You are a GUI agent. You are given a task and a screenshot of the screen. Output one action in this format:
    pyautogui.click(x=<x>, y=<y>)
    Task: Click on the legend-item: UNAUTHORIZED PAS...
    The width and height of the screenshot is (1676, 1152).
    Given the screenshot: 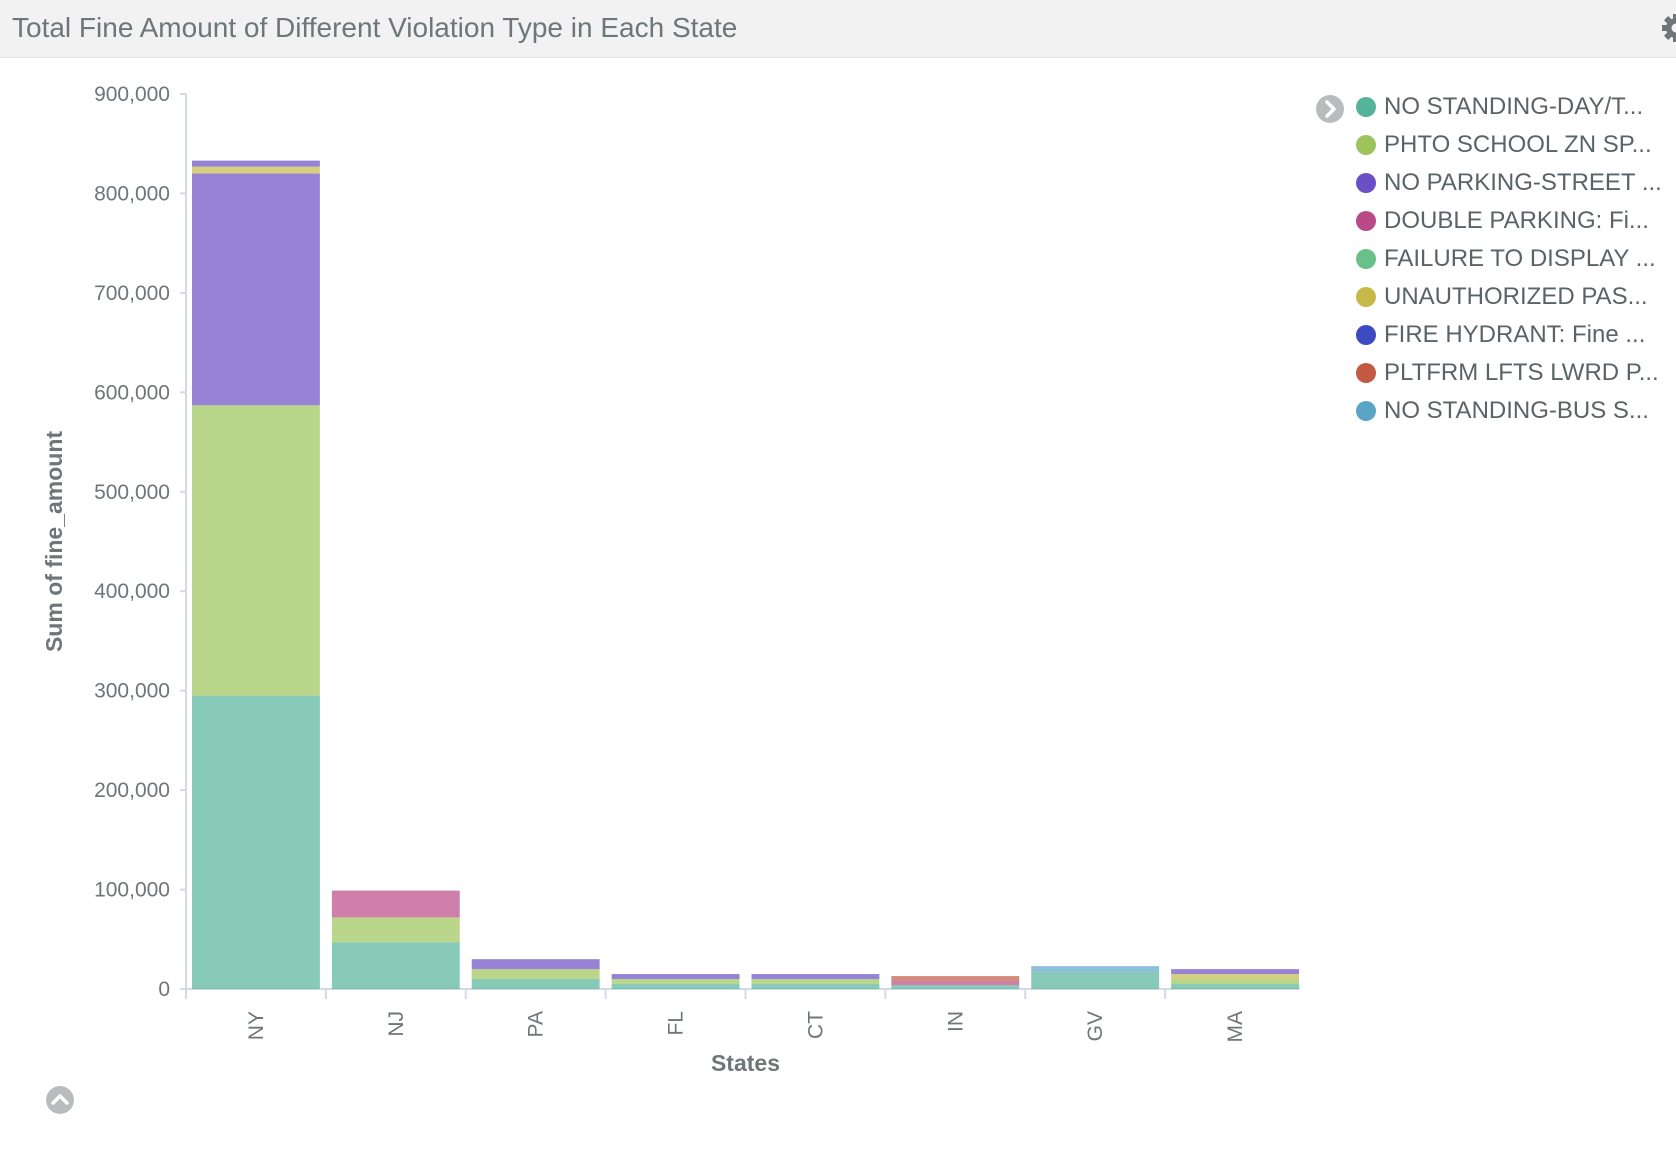 What is the action you would take?
    pyautogui.click(x=1511, y=297)
    